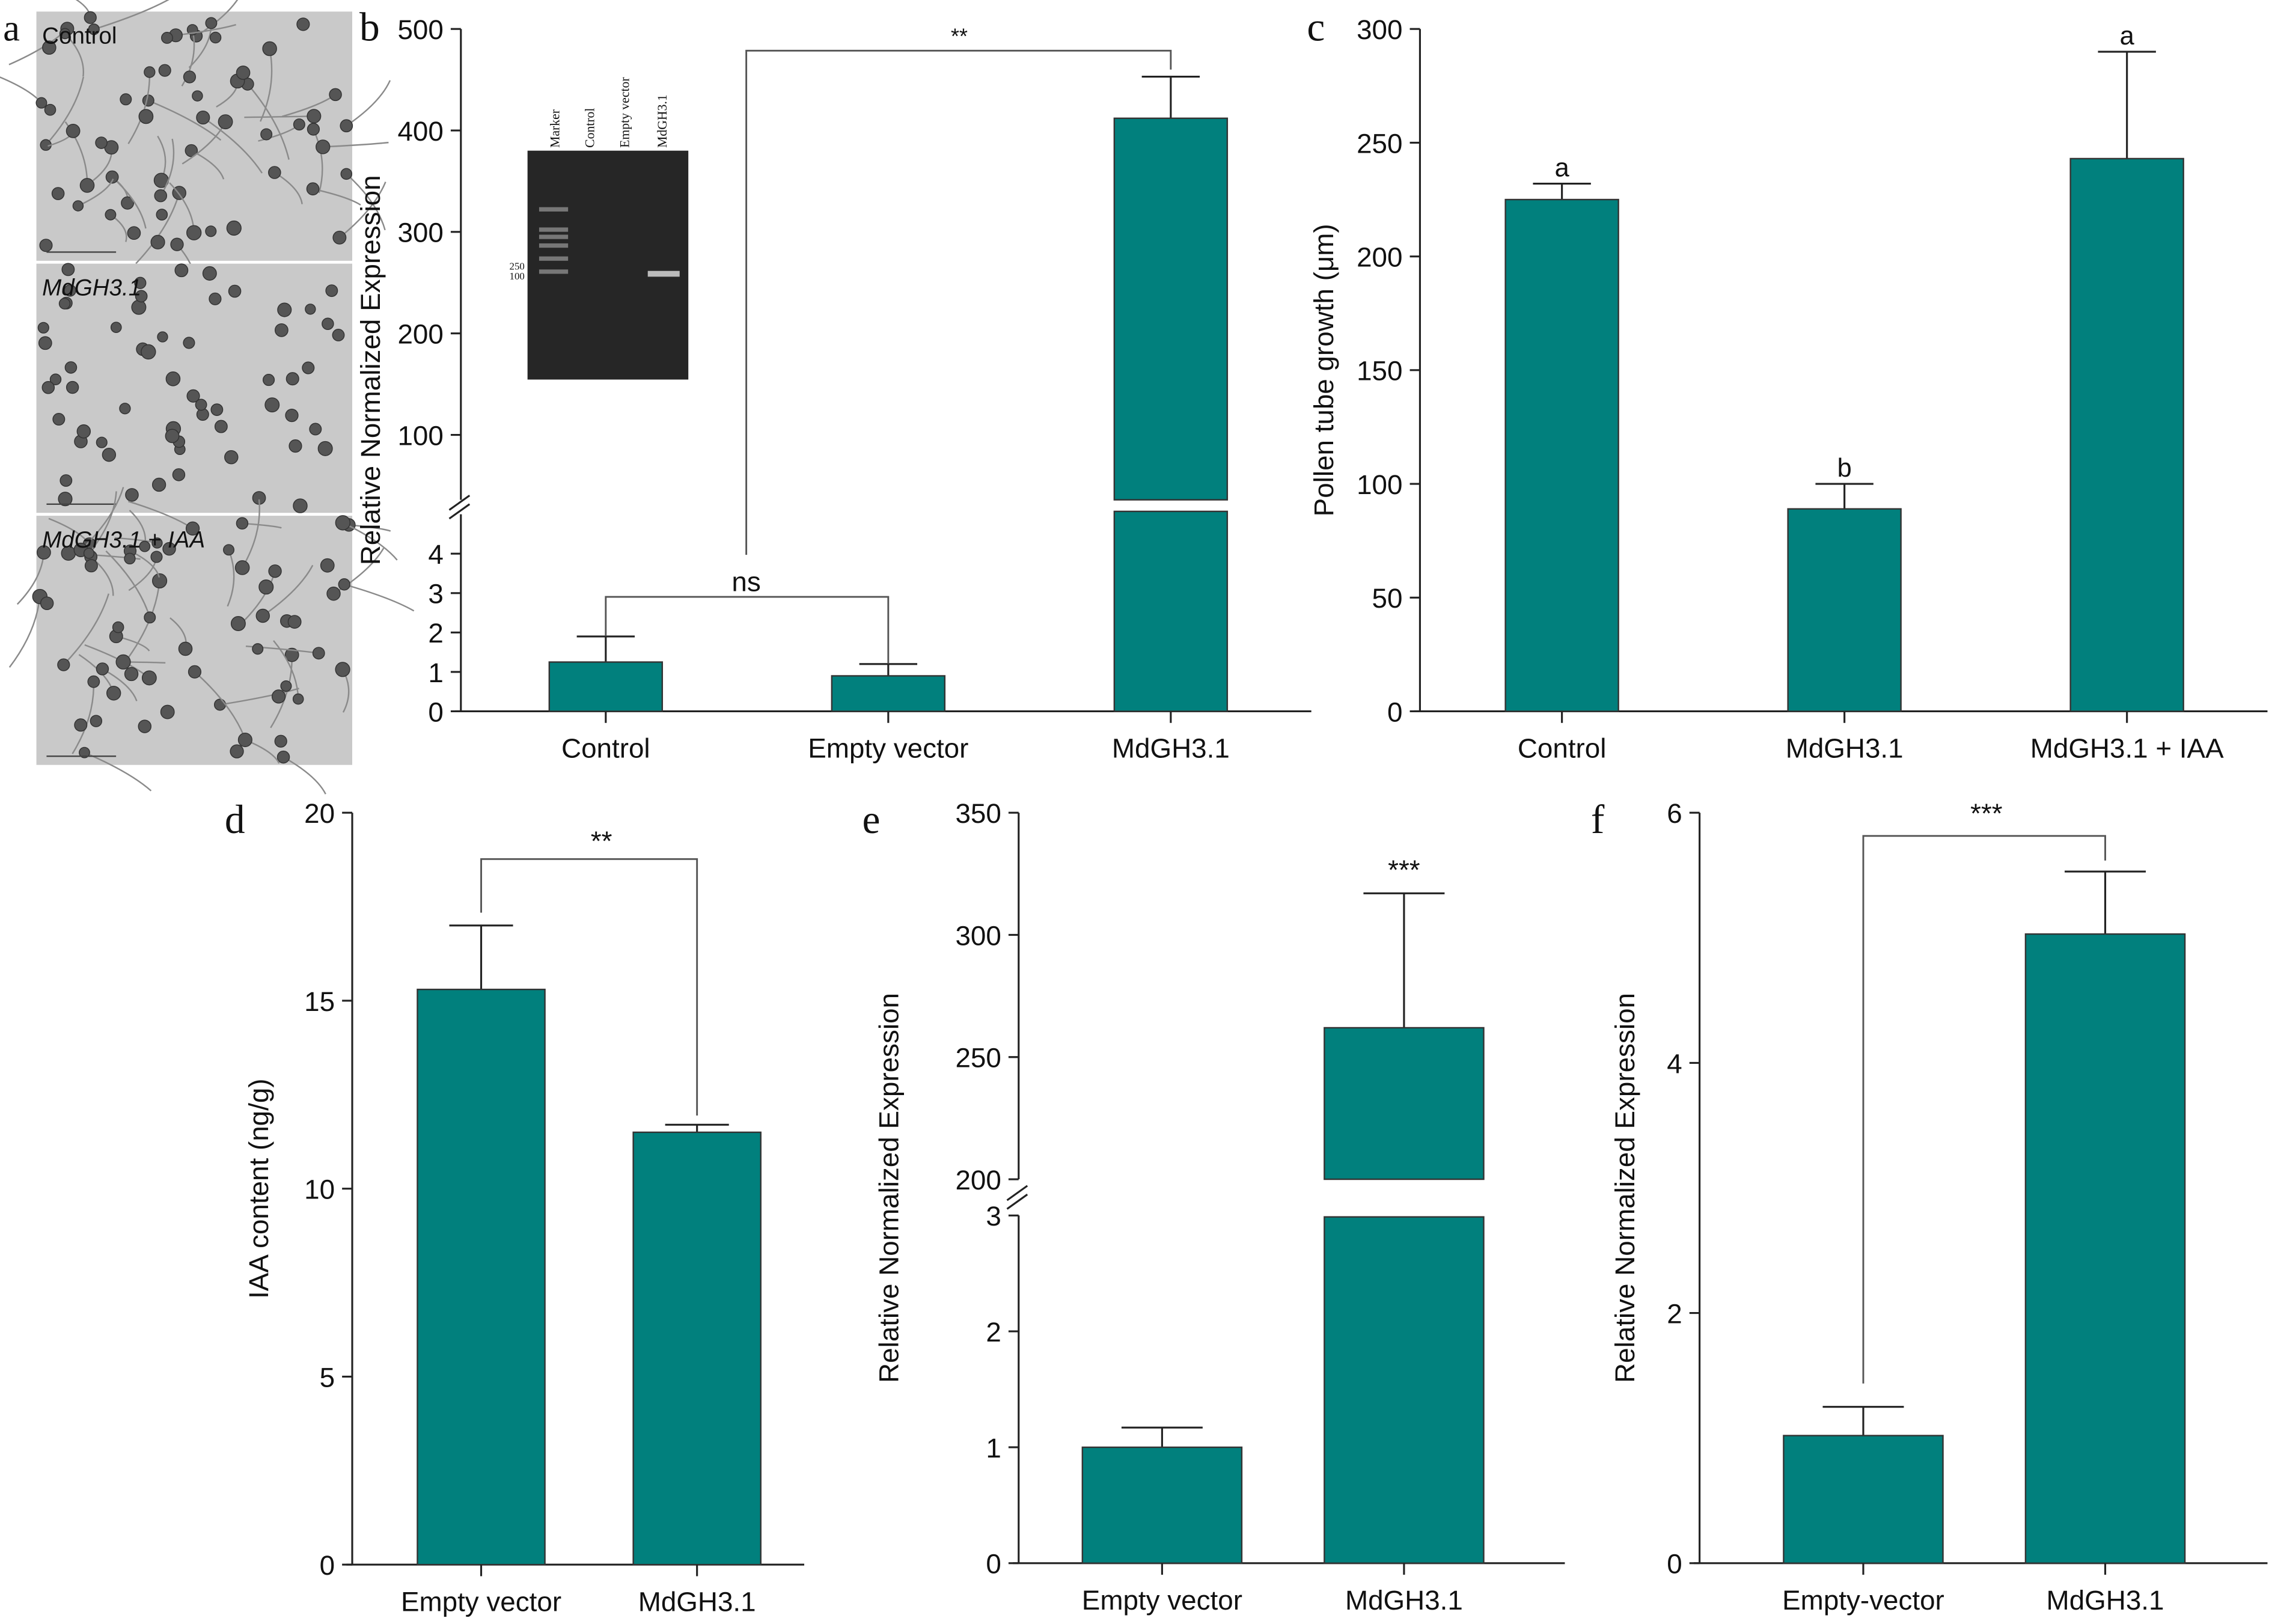 This screenshot has width=2272, height=1624. I want to click on bar, so click(1845, 610).